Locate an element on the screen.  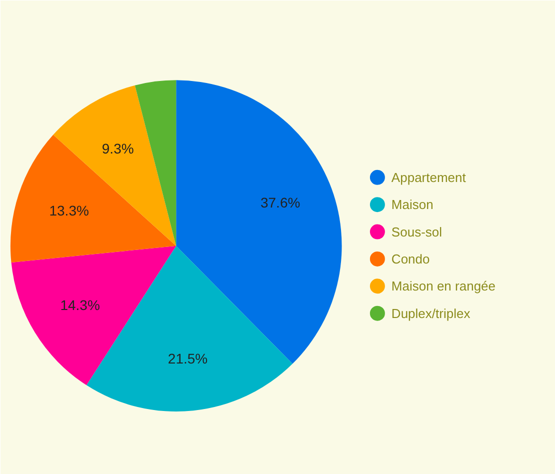
data-label: 21.5% is located at coordinates (188, 358).